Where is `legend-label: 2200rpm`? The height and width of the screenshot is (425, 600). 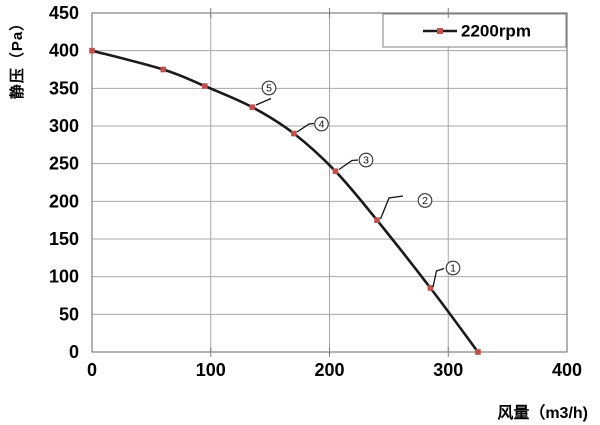 legend-label: 2200rpm is located at coordinates (496, 31).